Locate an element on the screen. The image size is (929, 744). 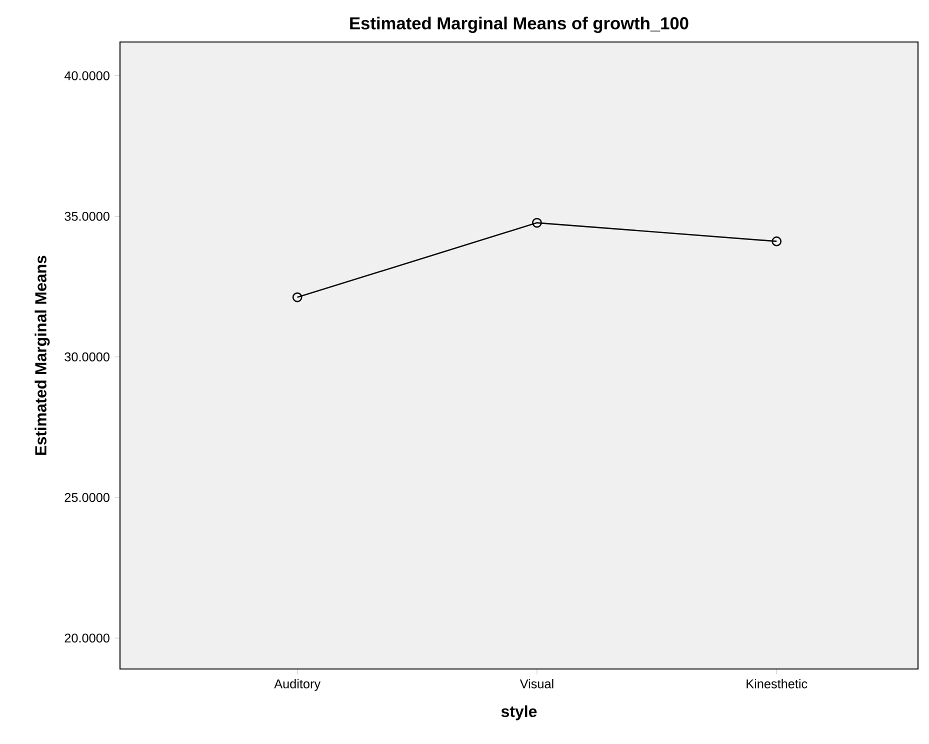
x-axis-title: style is located at coordinates (519, 712).